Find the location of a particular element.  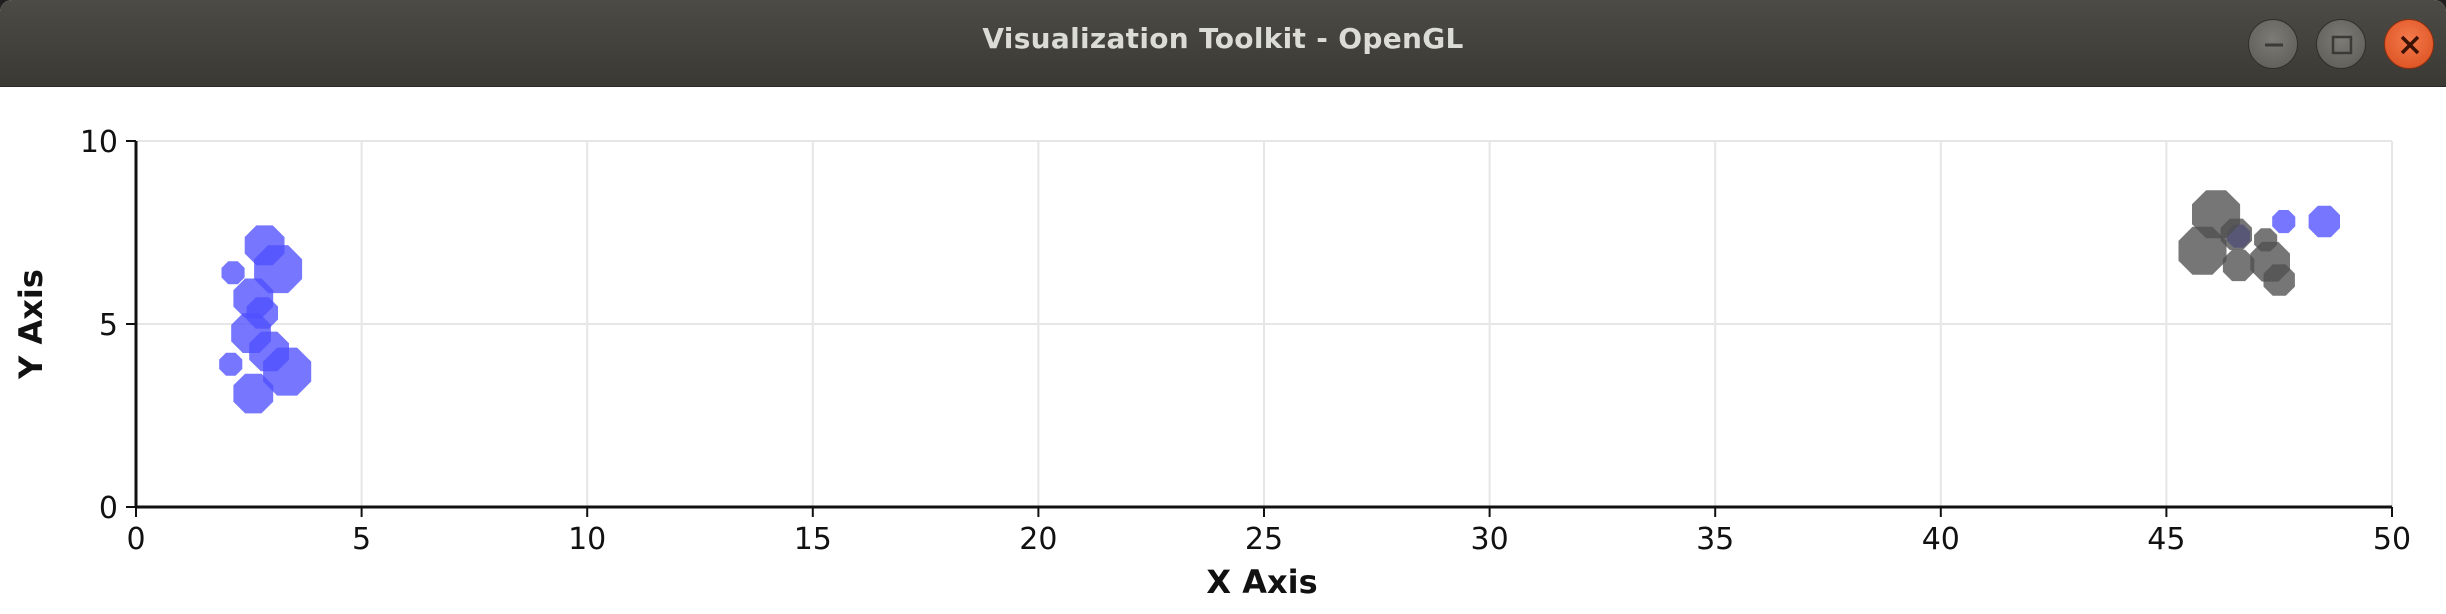

x-tick-label: 40 is located at coordinates (1941, 539).